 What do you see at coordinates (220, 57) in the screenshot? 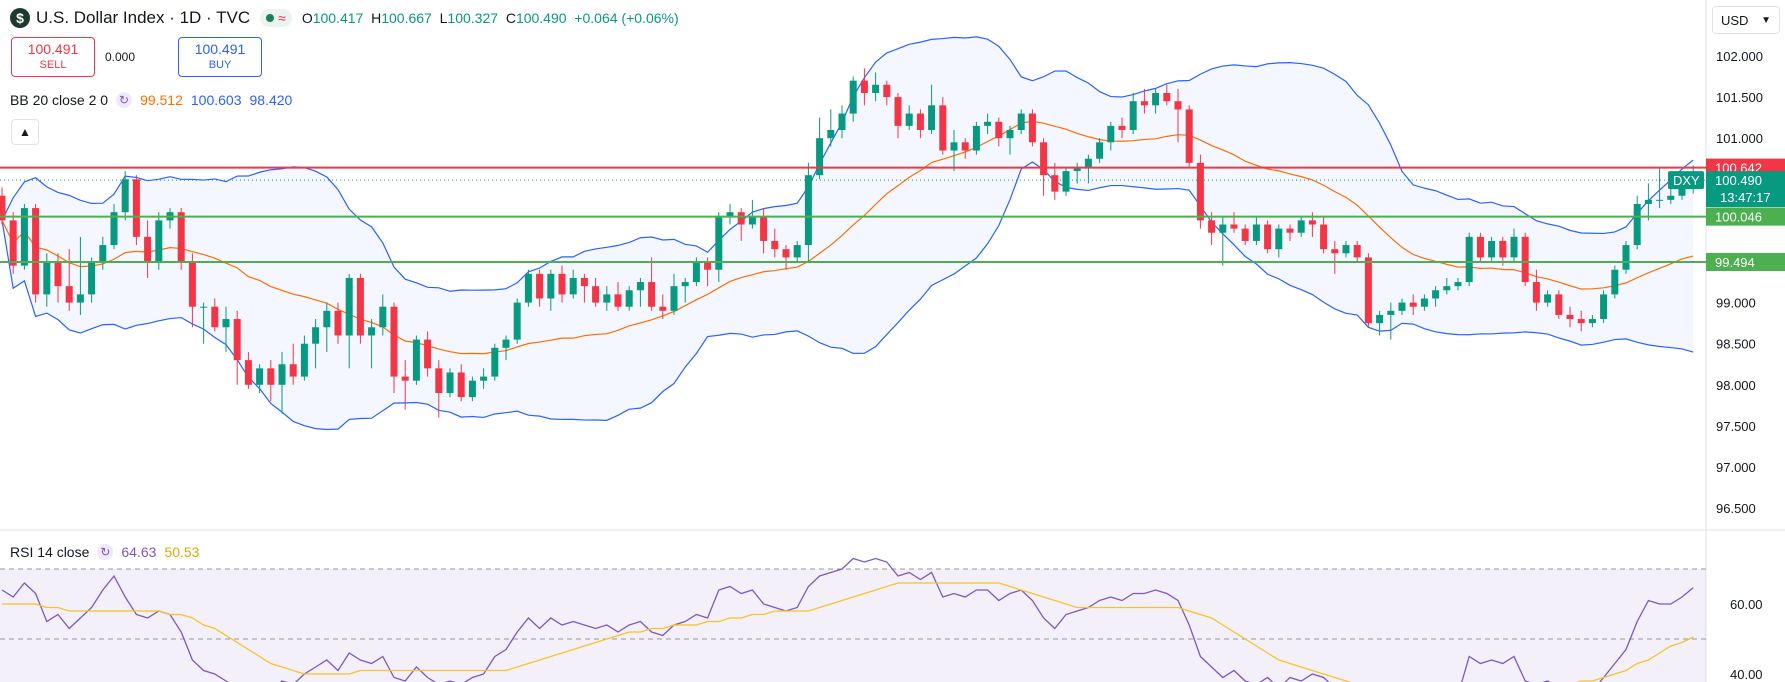
I see `buy-button: 100.491 BUY` at bounding box center [220, 57].